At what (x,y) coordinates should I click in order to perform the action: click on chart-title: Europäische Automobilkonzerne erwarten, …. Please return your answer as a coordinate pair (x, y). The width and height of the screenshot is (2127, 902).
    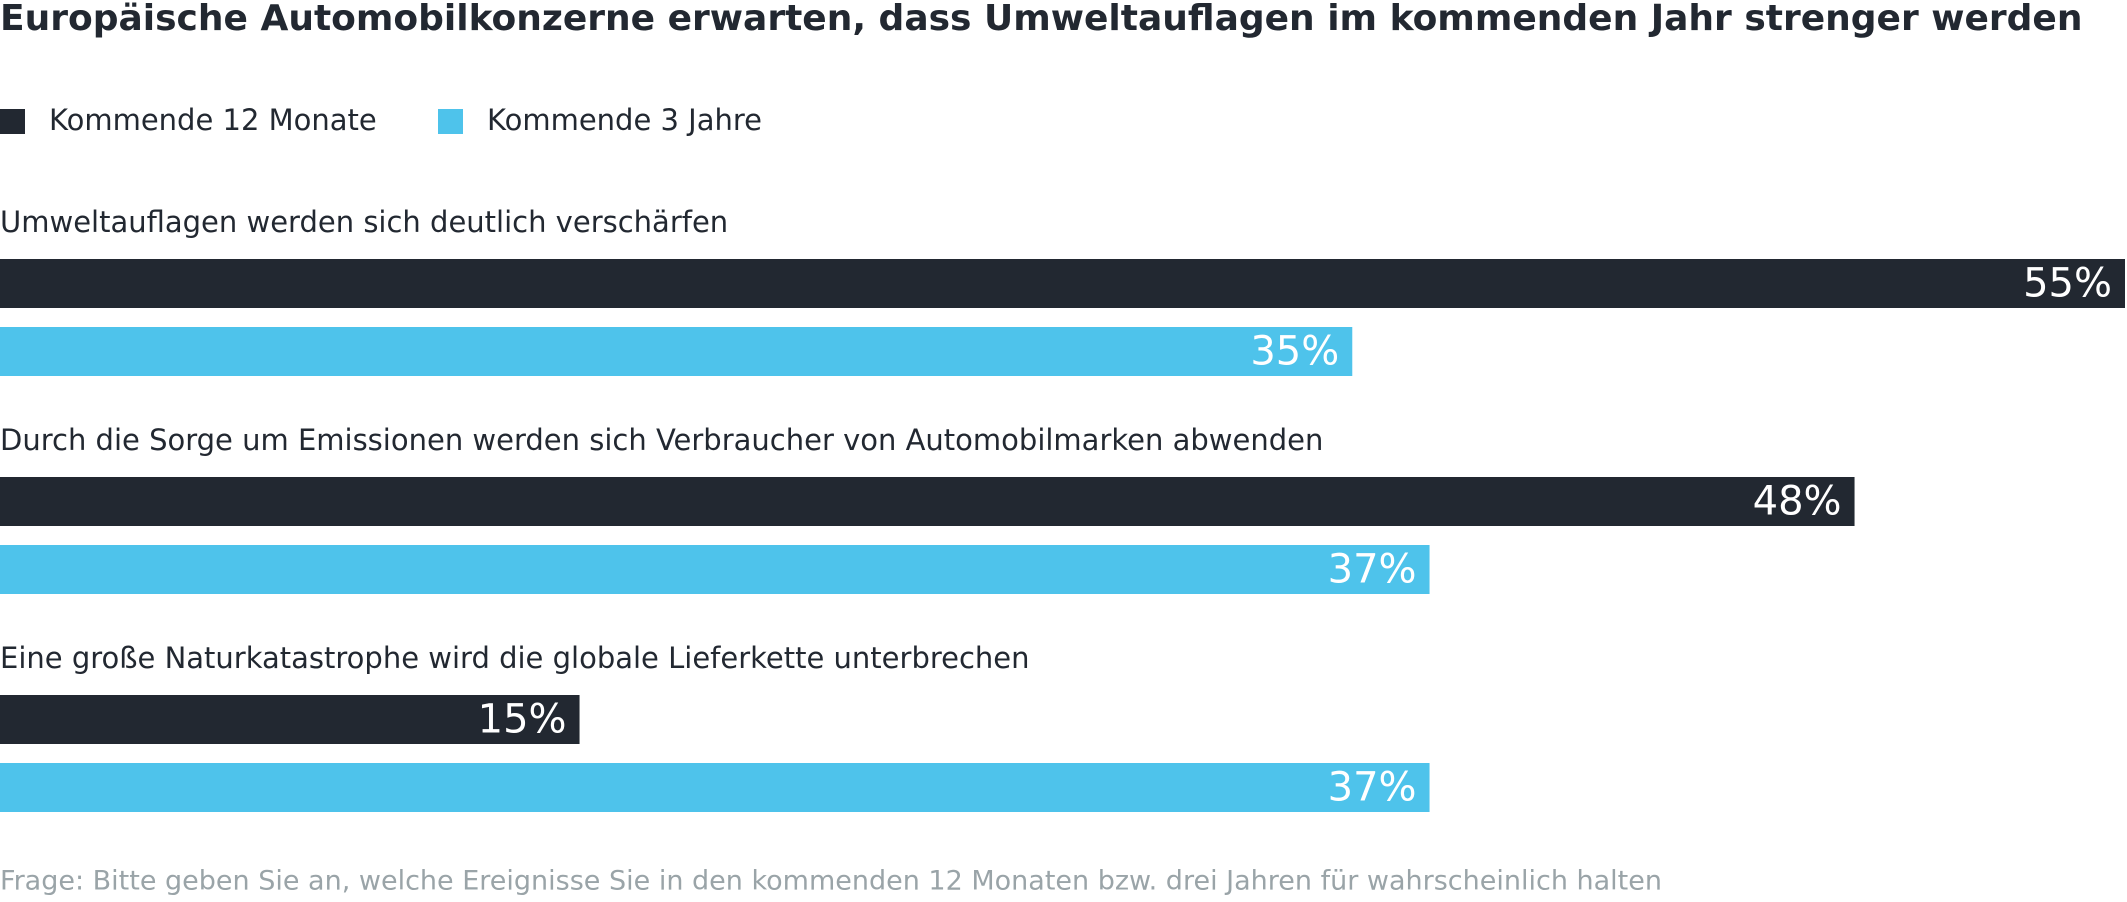
    Looking at the image, I should click on (1041, 19).